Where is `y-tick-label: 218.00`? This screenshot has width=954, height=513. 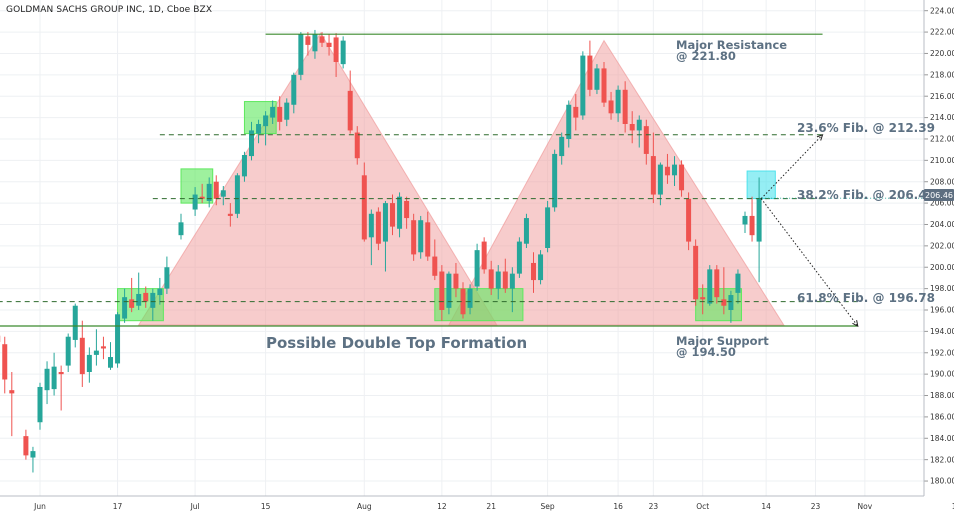
y-tick-label: 218.00 is located at coordinates (942, 74).